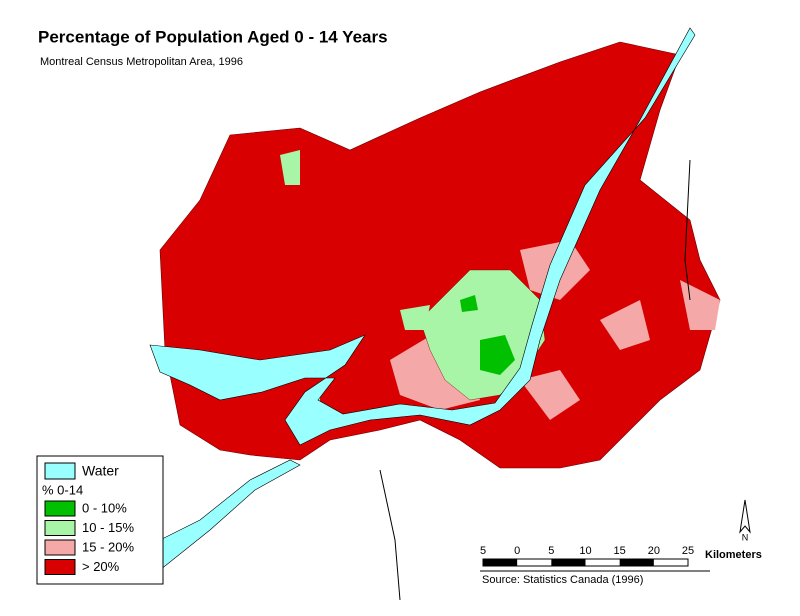  I want to click on legend: Water % 0-14 0 - 10% 10 - 15% 15 - 20% > 20%, so click(88, 518).